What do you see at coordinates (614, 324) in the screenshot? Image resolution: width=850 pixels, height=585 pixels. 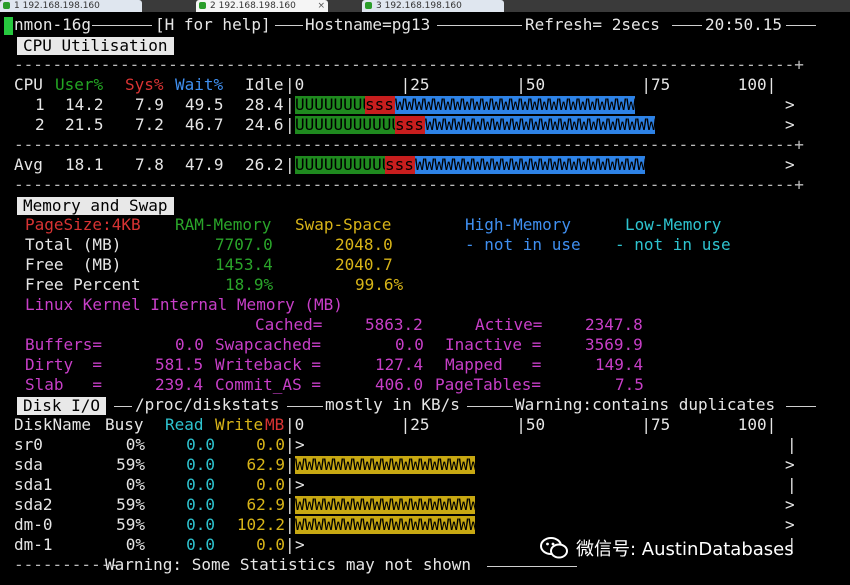 I see `active-value: 2347.8` at bounding box center [614, 324].